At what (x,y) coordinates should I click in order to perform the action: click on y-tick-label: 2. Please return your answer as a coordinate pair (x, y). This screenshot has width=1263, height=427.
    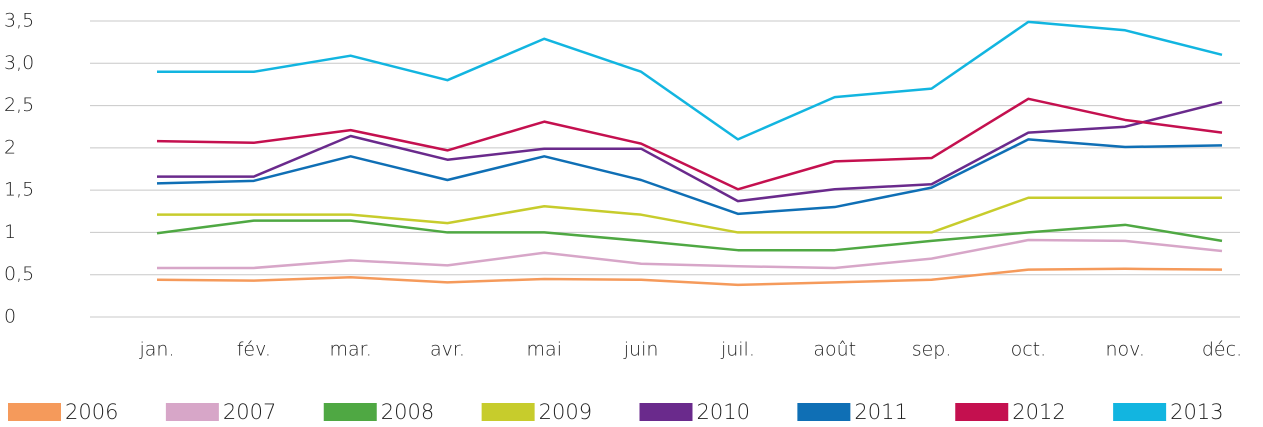
    Looking at the image, I should click on (10, 147).